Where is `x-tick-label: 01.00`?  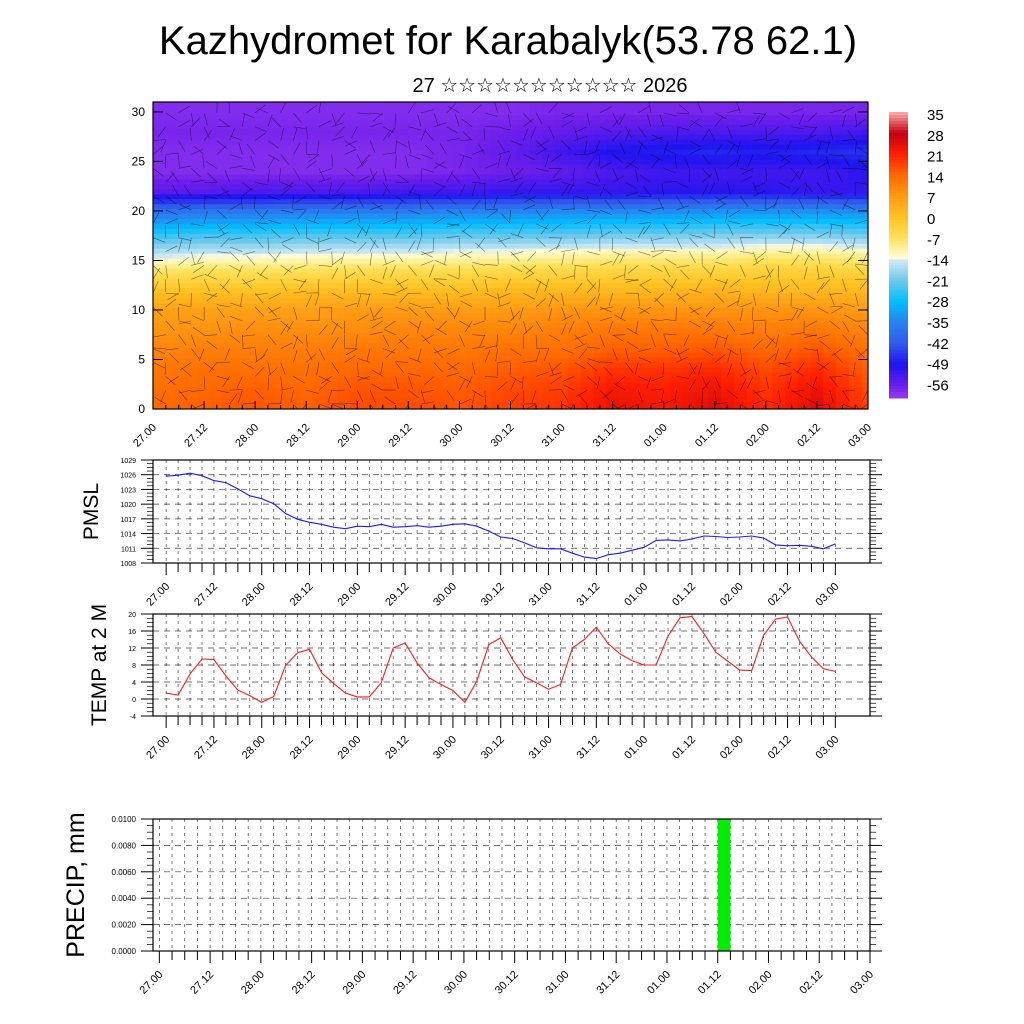
x-tick-label: 01.00 is located at coordinates (656, 436).